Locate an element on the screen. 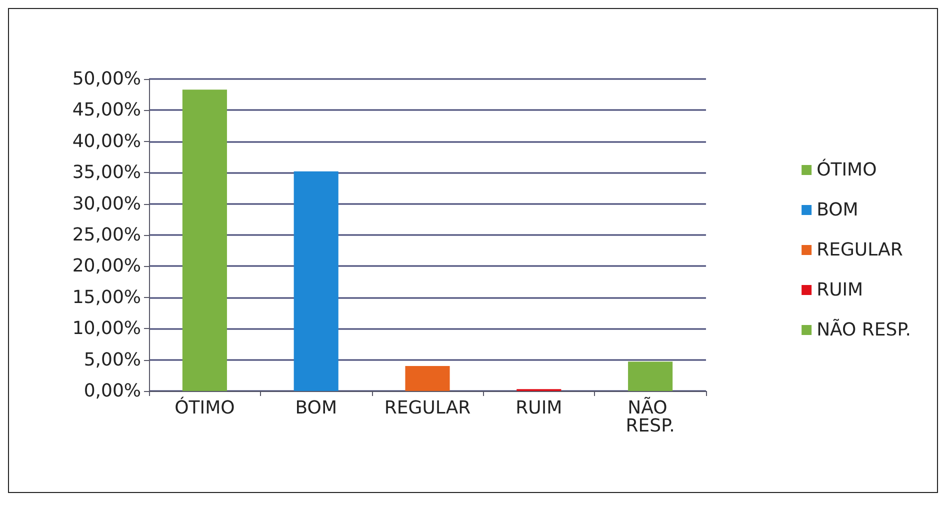 The image size is (950, 505). x-tick-label: NÃO RESP. is located at coordinates (650, 416).